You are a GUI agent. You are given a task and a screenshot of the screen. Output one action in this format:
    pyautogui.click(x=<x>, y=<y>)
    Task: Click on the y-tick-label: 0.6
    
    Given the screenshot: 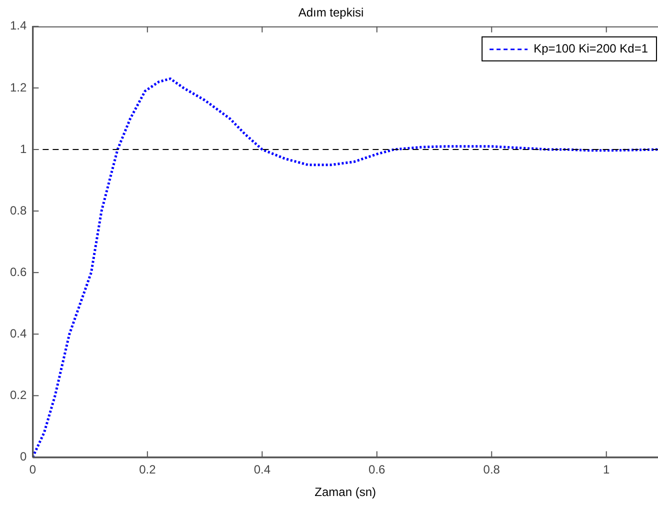 What is the action you would take?
    pyautogui.click(x=18, y=271)
    